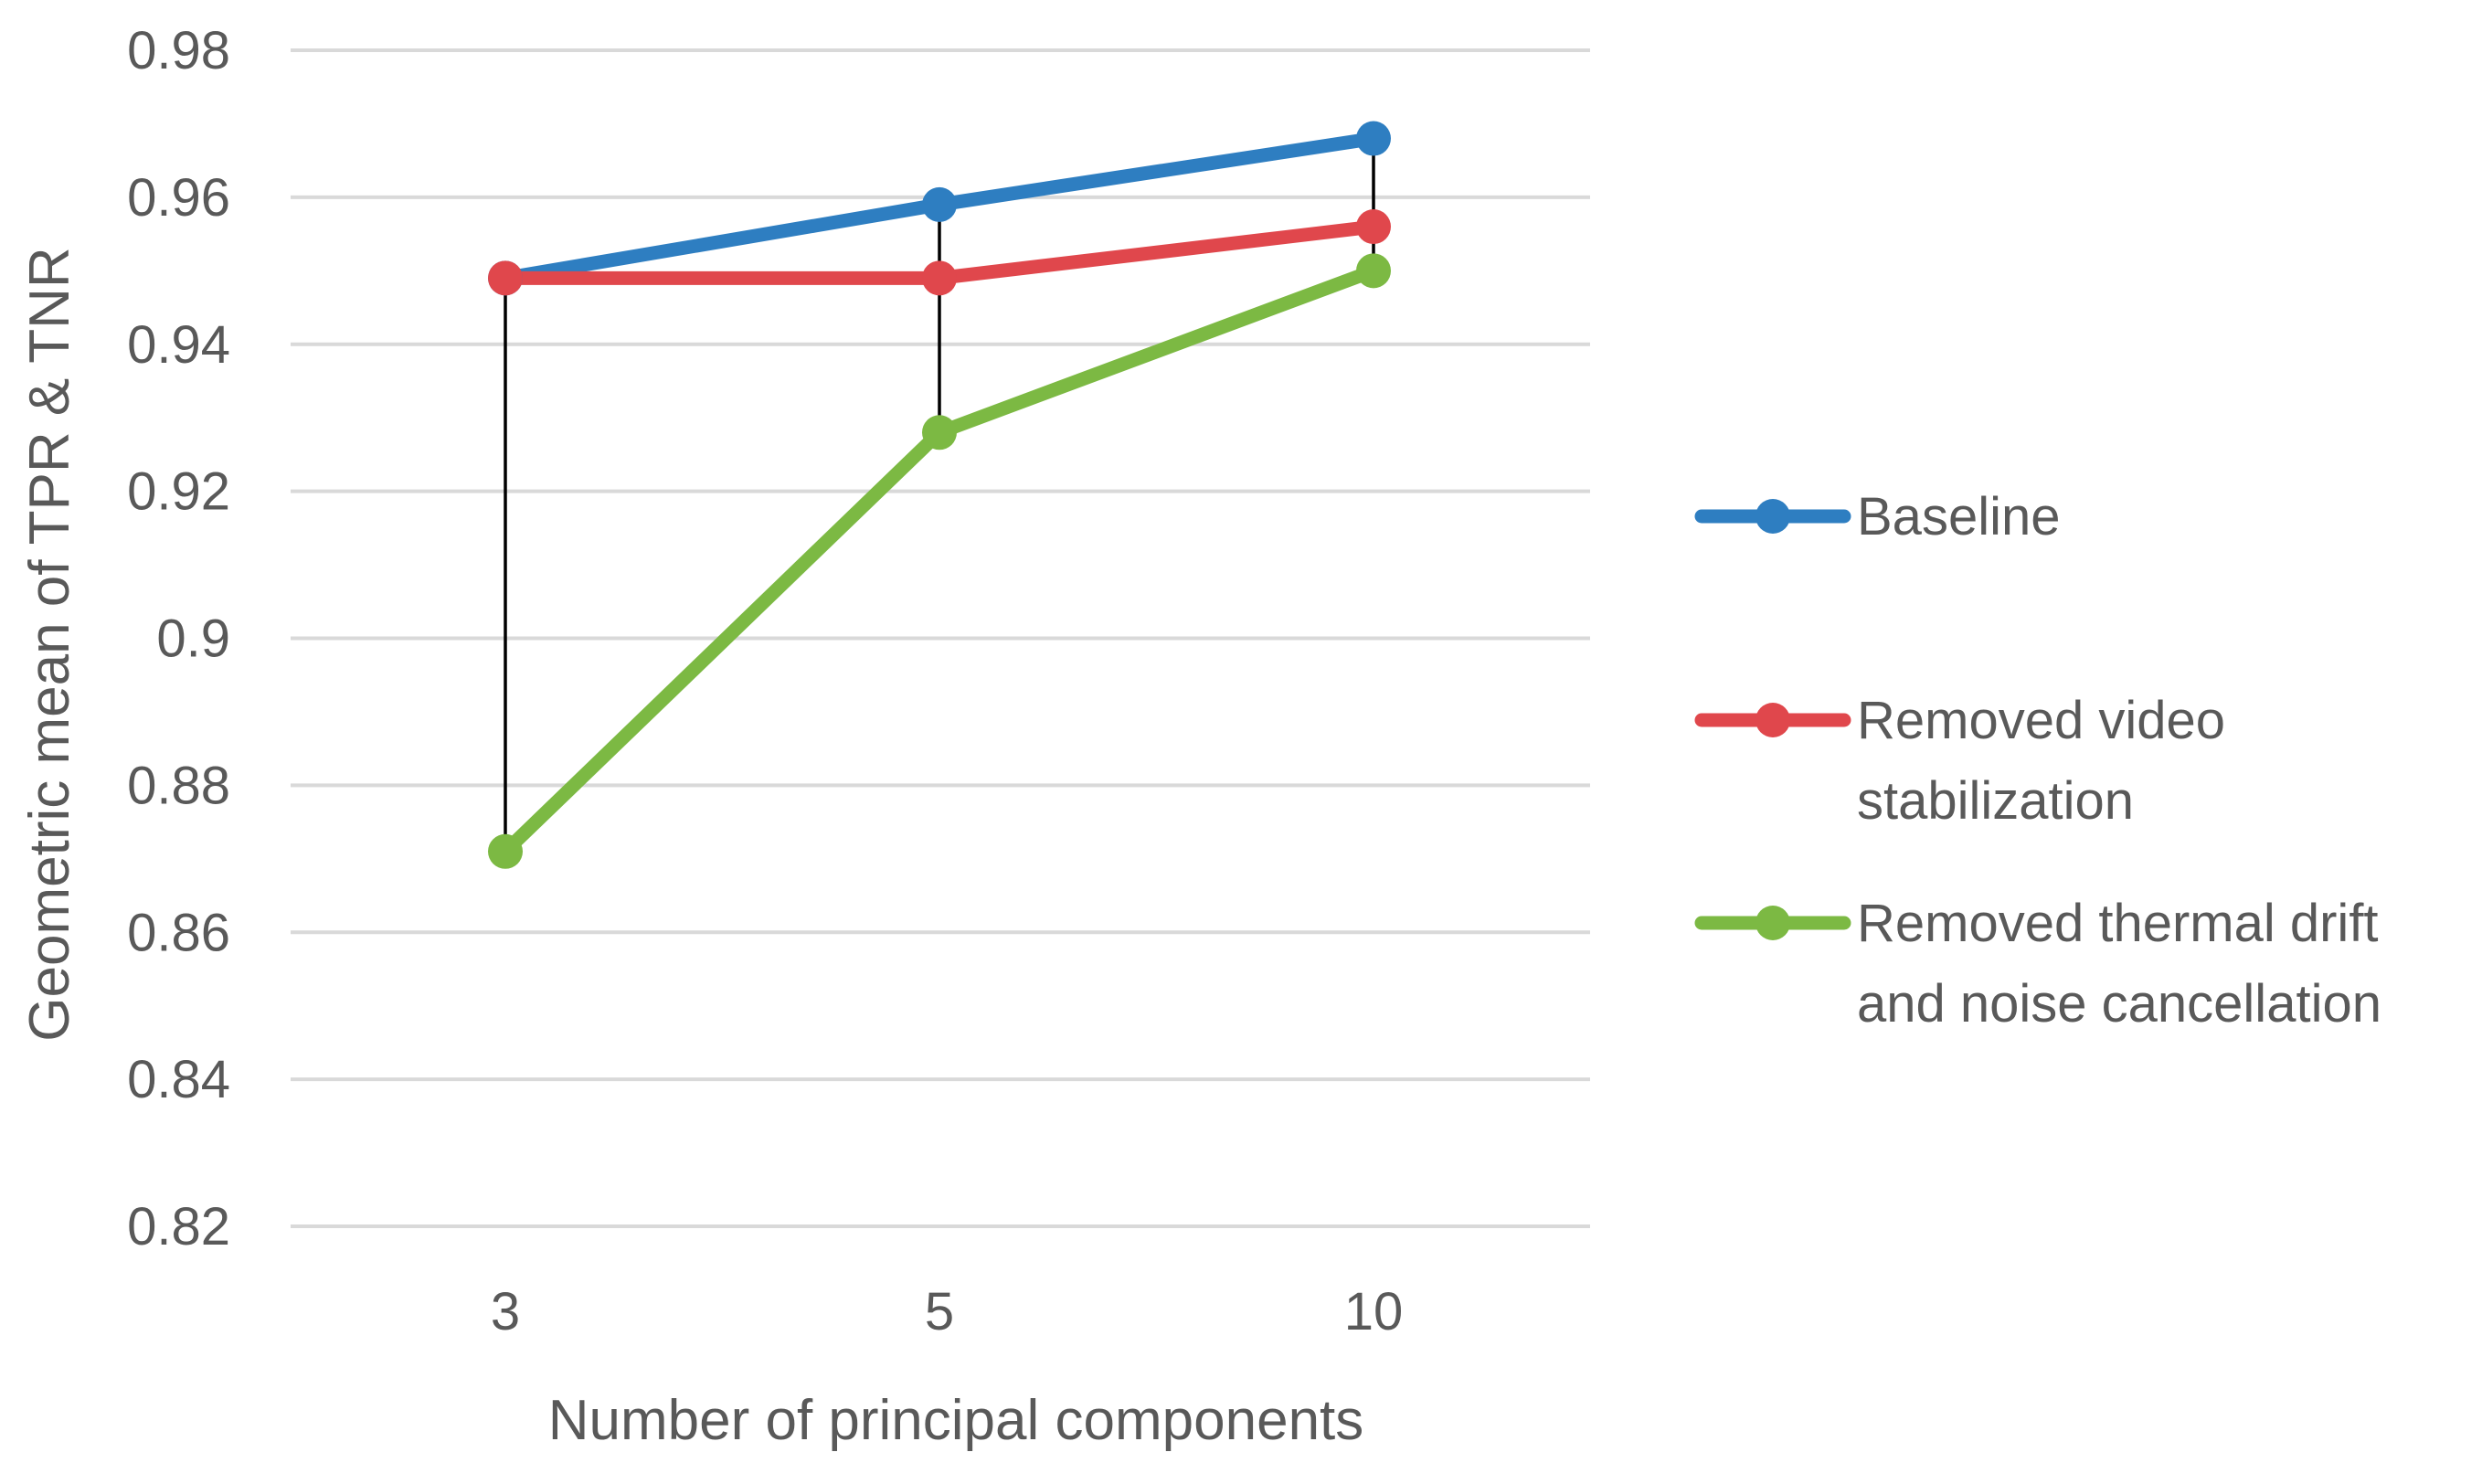 This screenshot has width=2482, height=1484. What do you see at coordinates (49, 644) in the screenshot?
I see `y-axis-title: Geometric mean of TPR & TNR` at bounding box center [49, 644].